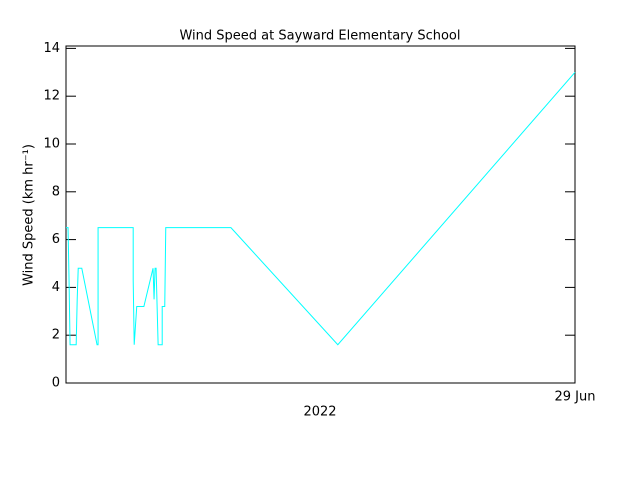  Describe the element at coordinates (319, 412) in the screenshot. I see `x-axis-label: 2022` at that location.